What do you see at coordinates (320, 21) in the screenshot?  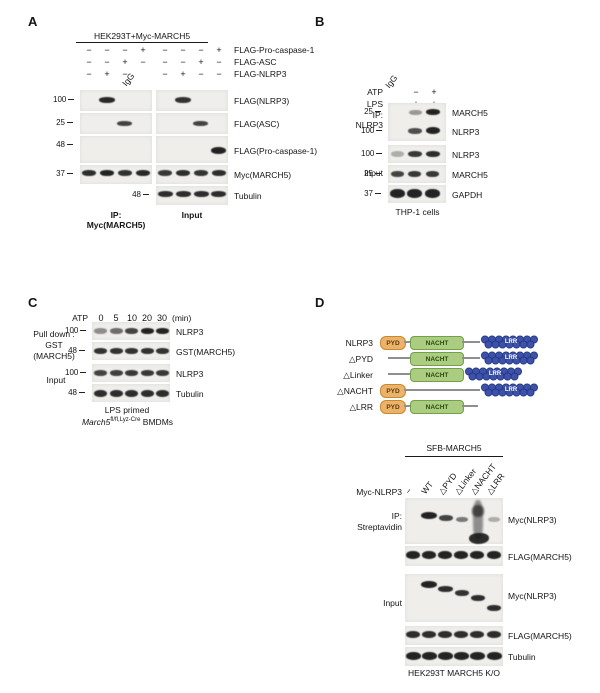 I see `panel-b-letter: B` at bounding box center [320, 21].